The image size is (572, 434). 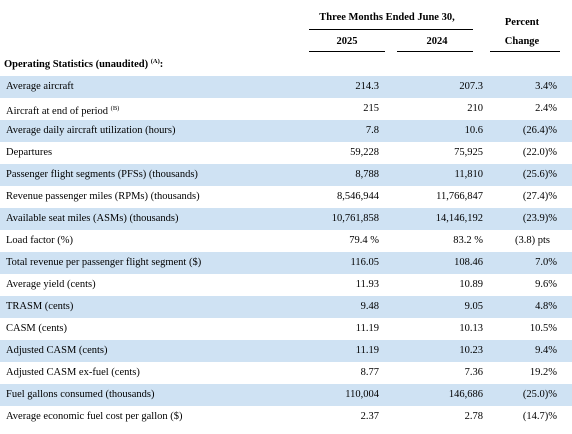 What do you see at coordinates (535, 218) in the screenshot?
I see `percent-change-value: (23.9)` at bounding box center [535, 218].